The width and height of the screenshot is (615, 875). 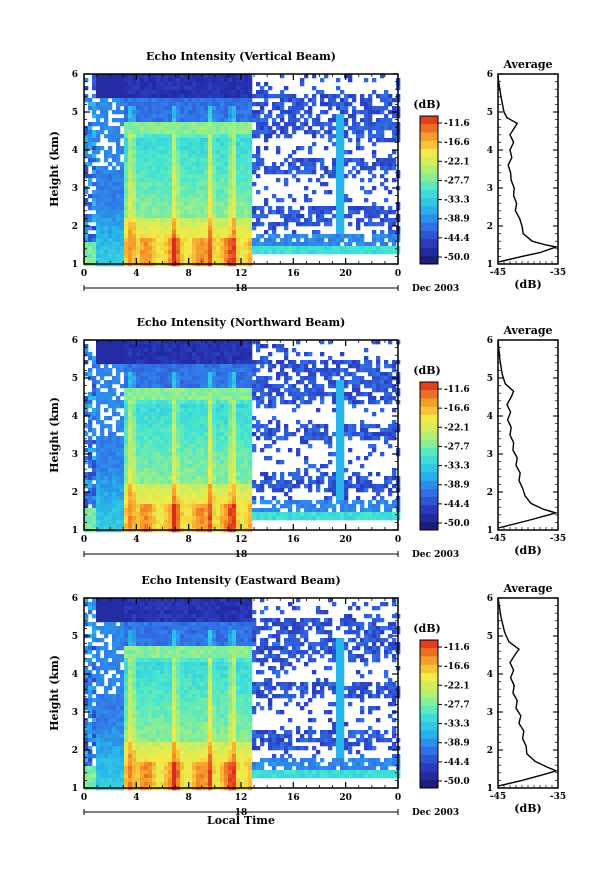 What do you see at coordinates (490, 151) in the screenshot?
I see `avg-y-tick-label: 4` at bounding box center [490, 151].